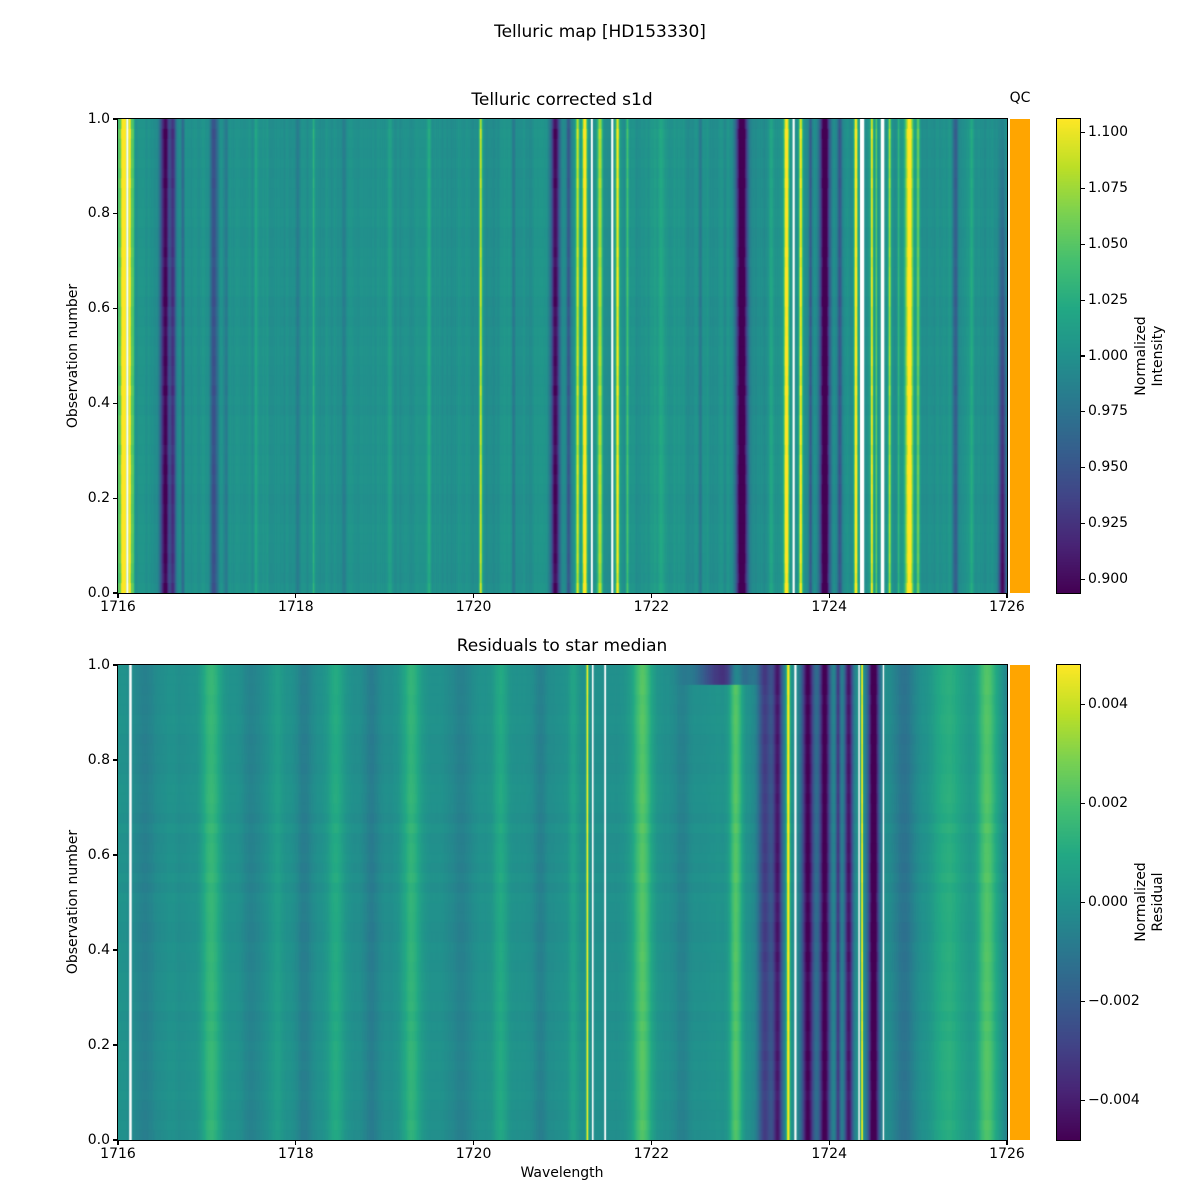  What do you see at coordinates (1068, 902) in the screenshot?
I see `panel2-colorbar` at bounding box center [1068, 902].